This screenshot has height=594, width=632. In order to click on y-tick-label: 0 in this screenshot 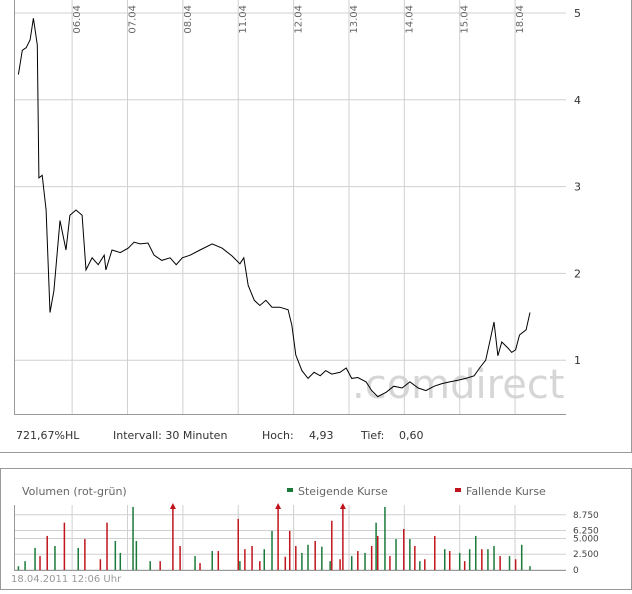, I will do `click(576, 571)`.